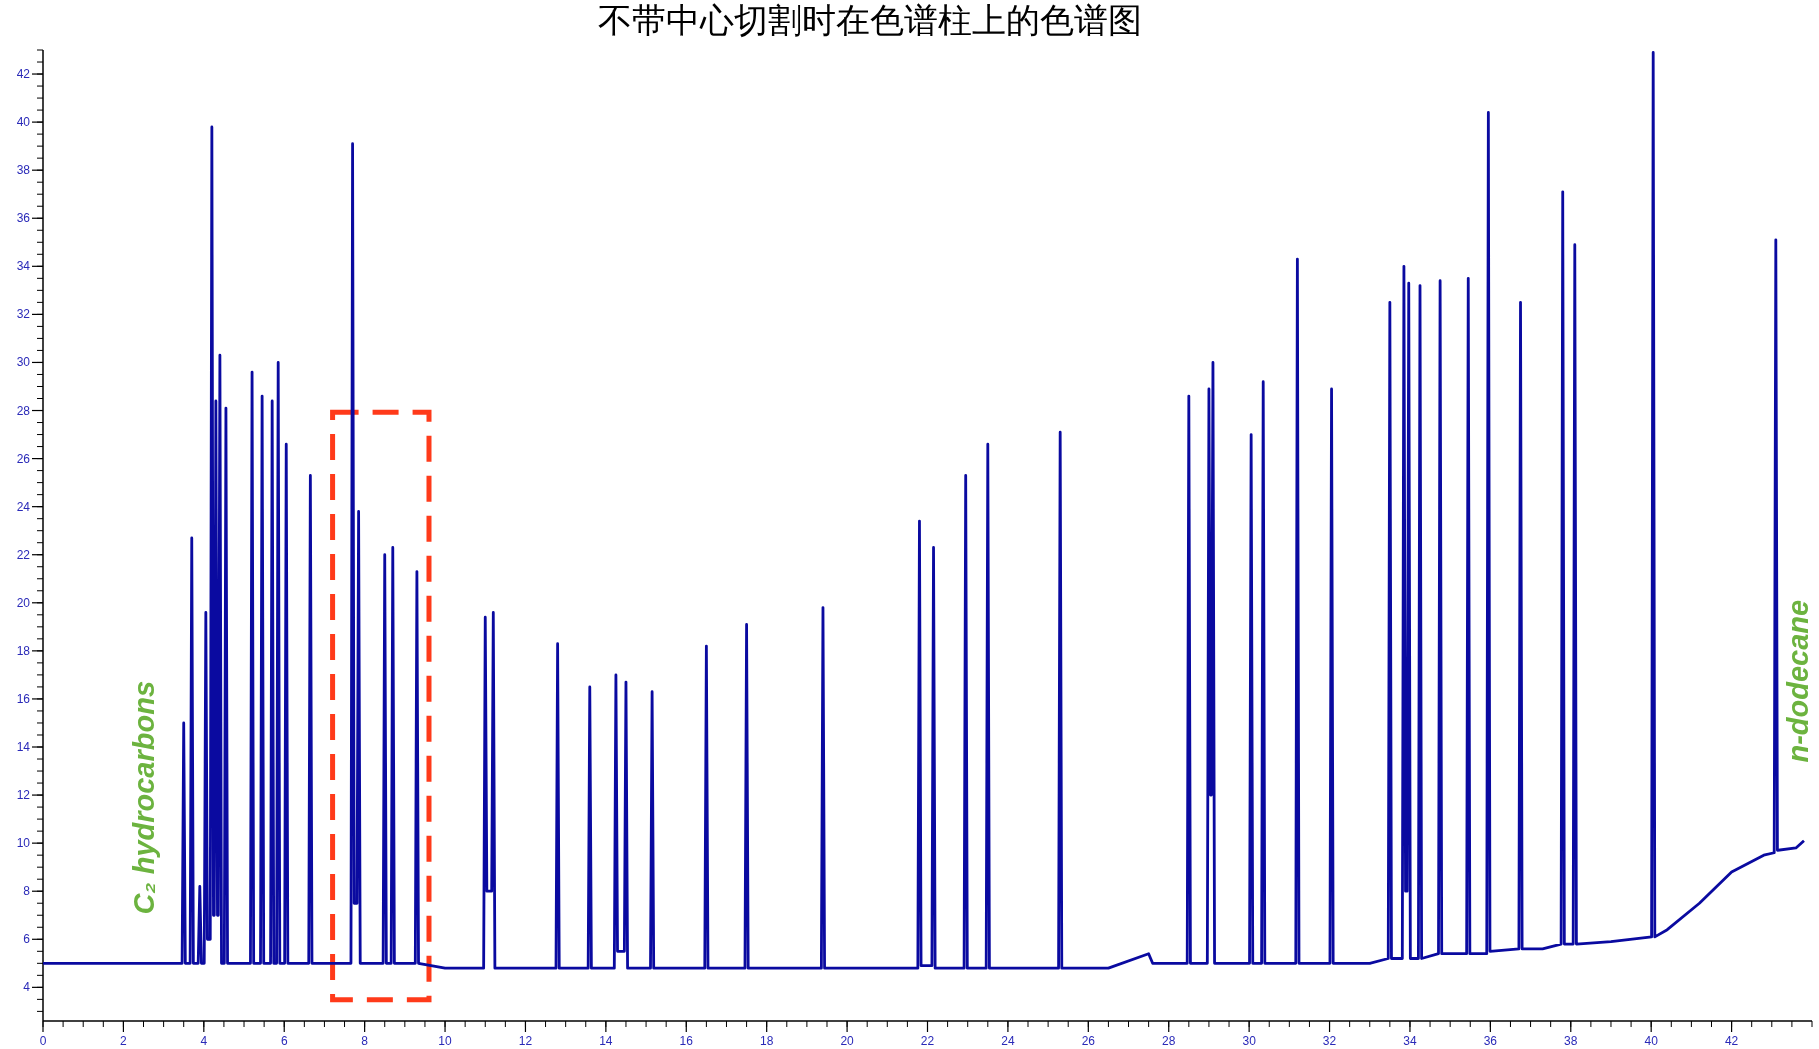 The width and height of the screenshot is (1819, 1049). I want to click on y-tick-label: 32, so click(23, 314).